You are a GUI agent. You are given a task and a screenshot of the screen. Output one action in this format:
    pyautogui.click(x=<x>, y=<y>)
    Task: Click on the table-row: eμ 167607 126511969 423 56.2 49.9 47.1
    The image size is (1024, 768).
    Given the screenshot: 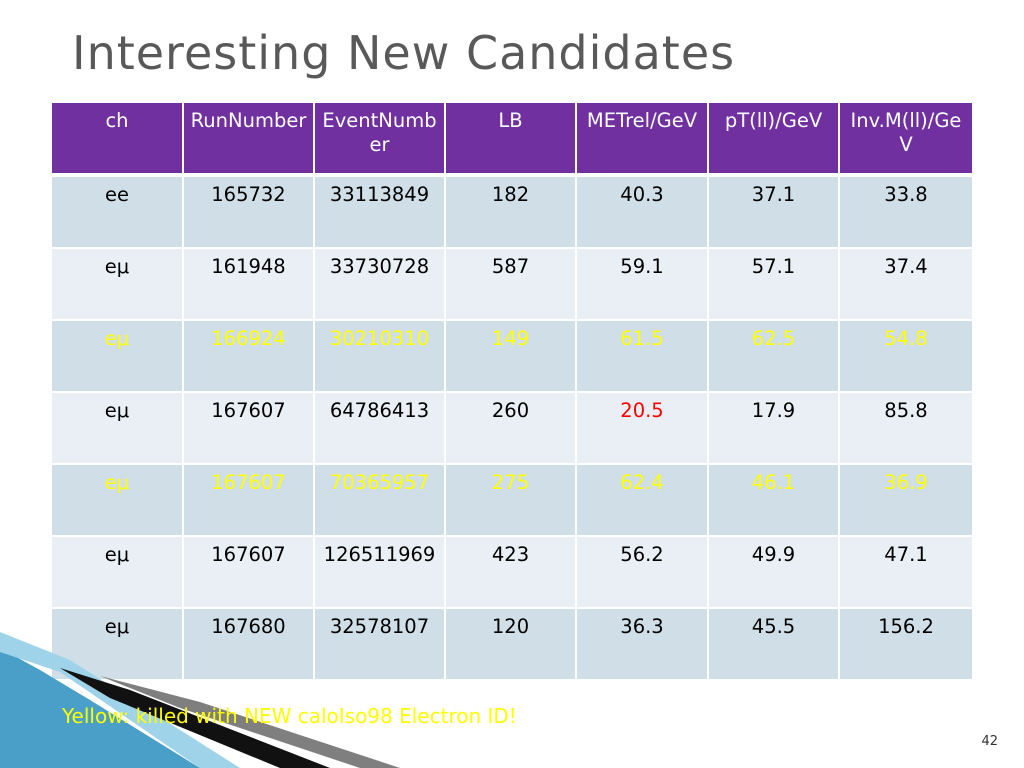 What is the action you would take?
    pyautogui.click(x=512, y=572)
    